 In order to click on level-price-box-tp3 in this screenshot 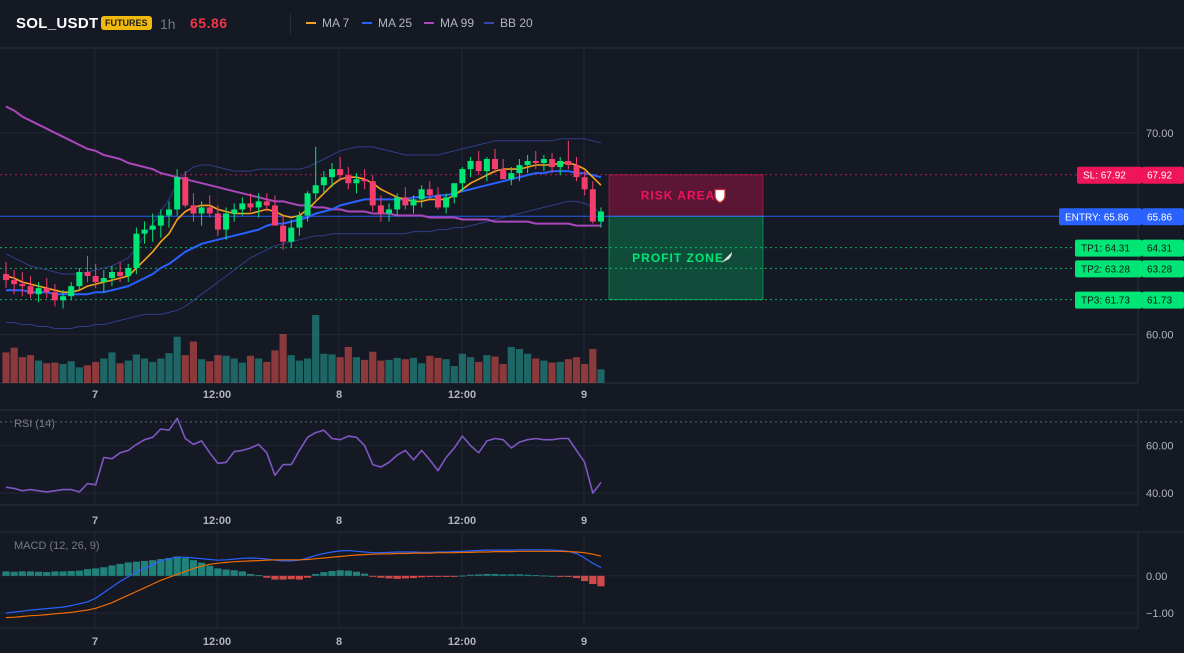, I will do `click(1163, 300)`.